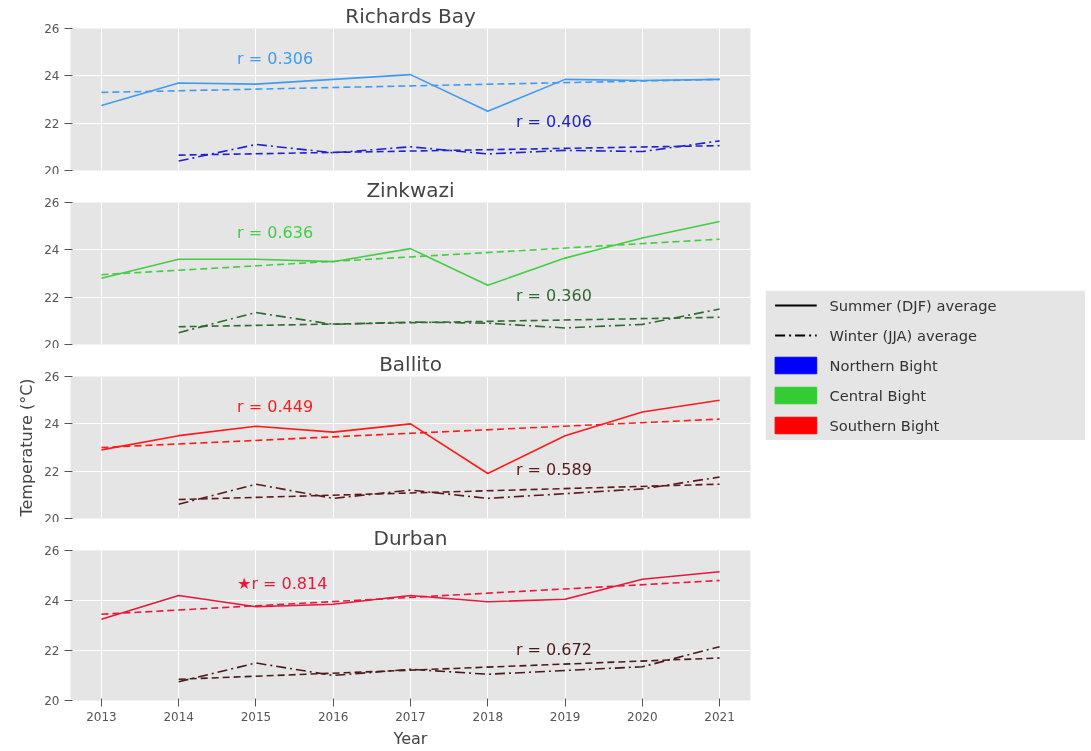 The height and width of the screenshot is (751, 1091). Describe the element at coordinates (553, 469) in the screenshot. I see `annotation: r = 0.589` at that location.